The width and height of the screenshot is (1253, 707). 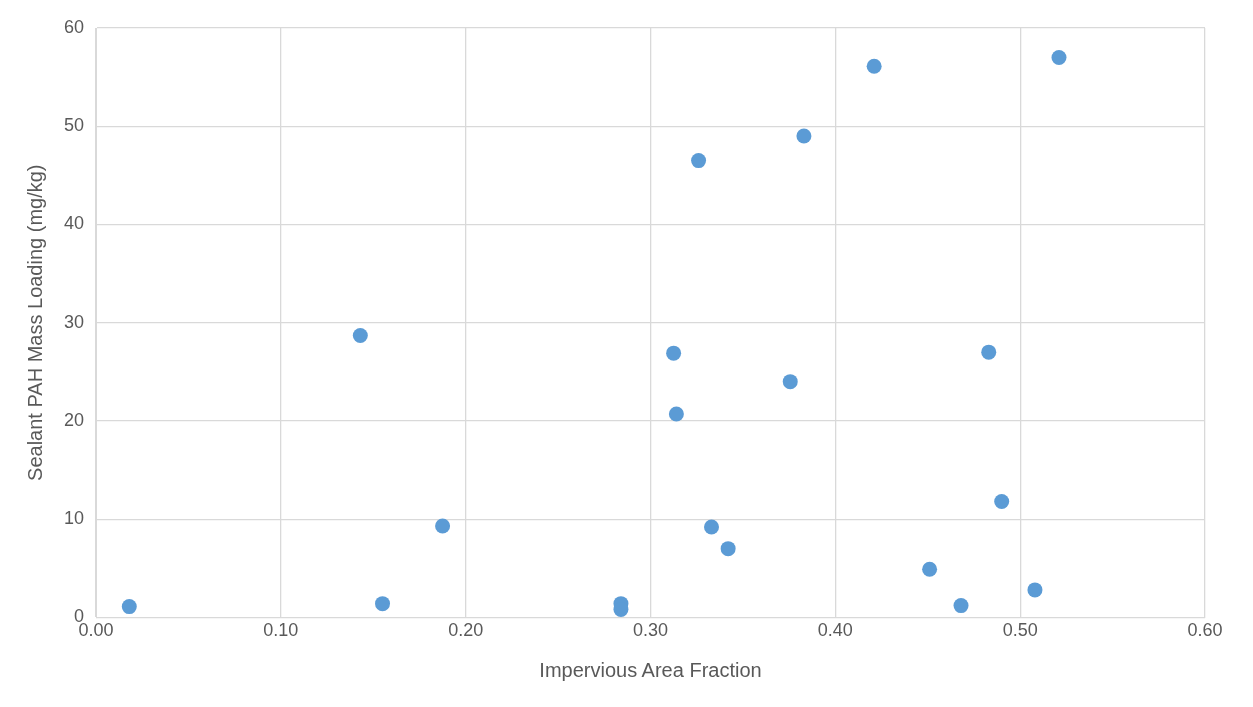 What do you see at coordinates (34, 322) in the screenshot?
I see `y-axis-title: Sealant PAH Mass Loading (mg/kg)` at bounding box center [34, 322].